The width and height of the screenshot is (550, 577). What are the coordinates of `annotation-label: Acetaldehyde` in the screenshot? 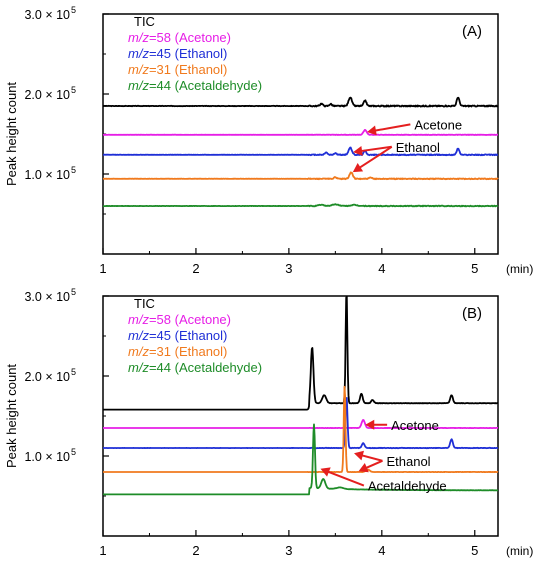 It's located at (407, 486).